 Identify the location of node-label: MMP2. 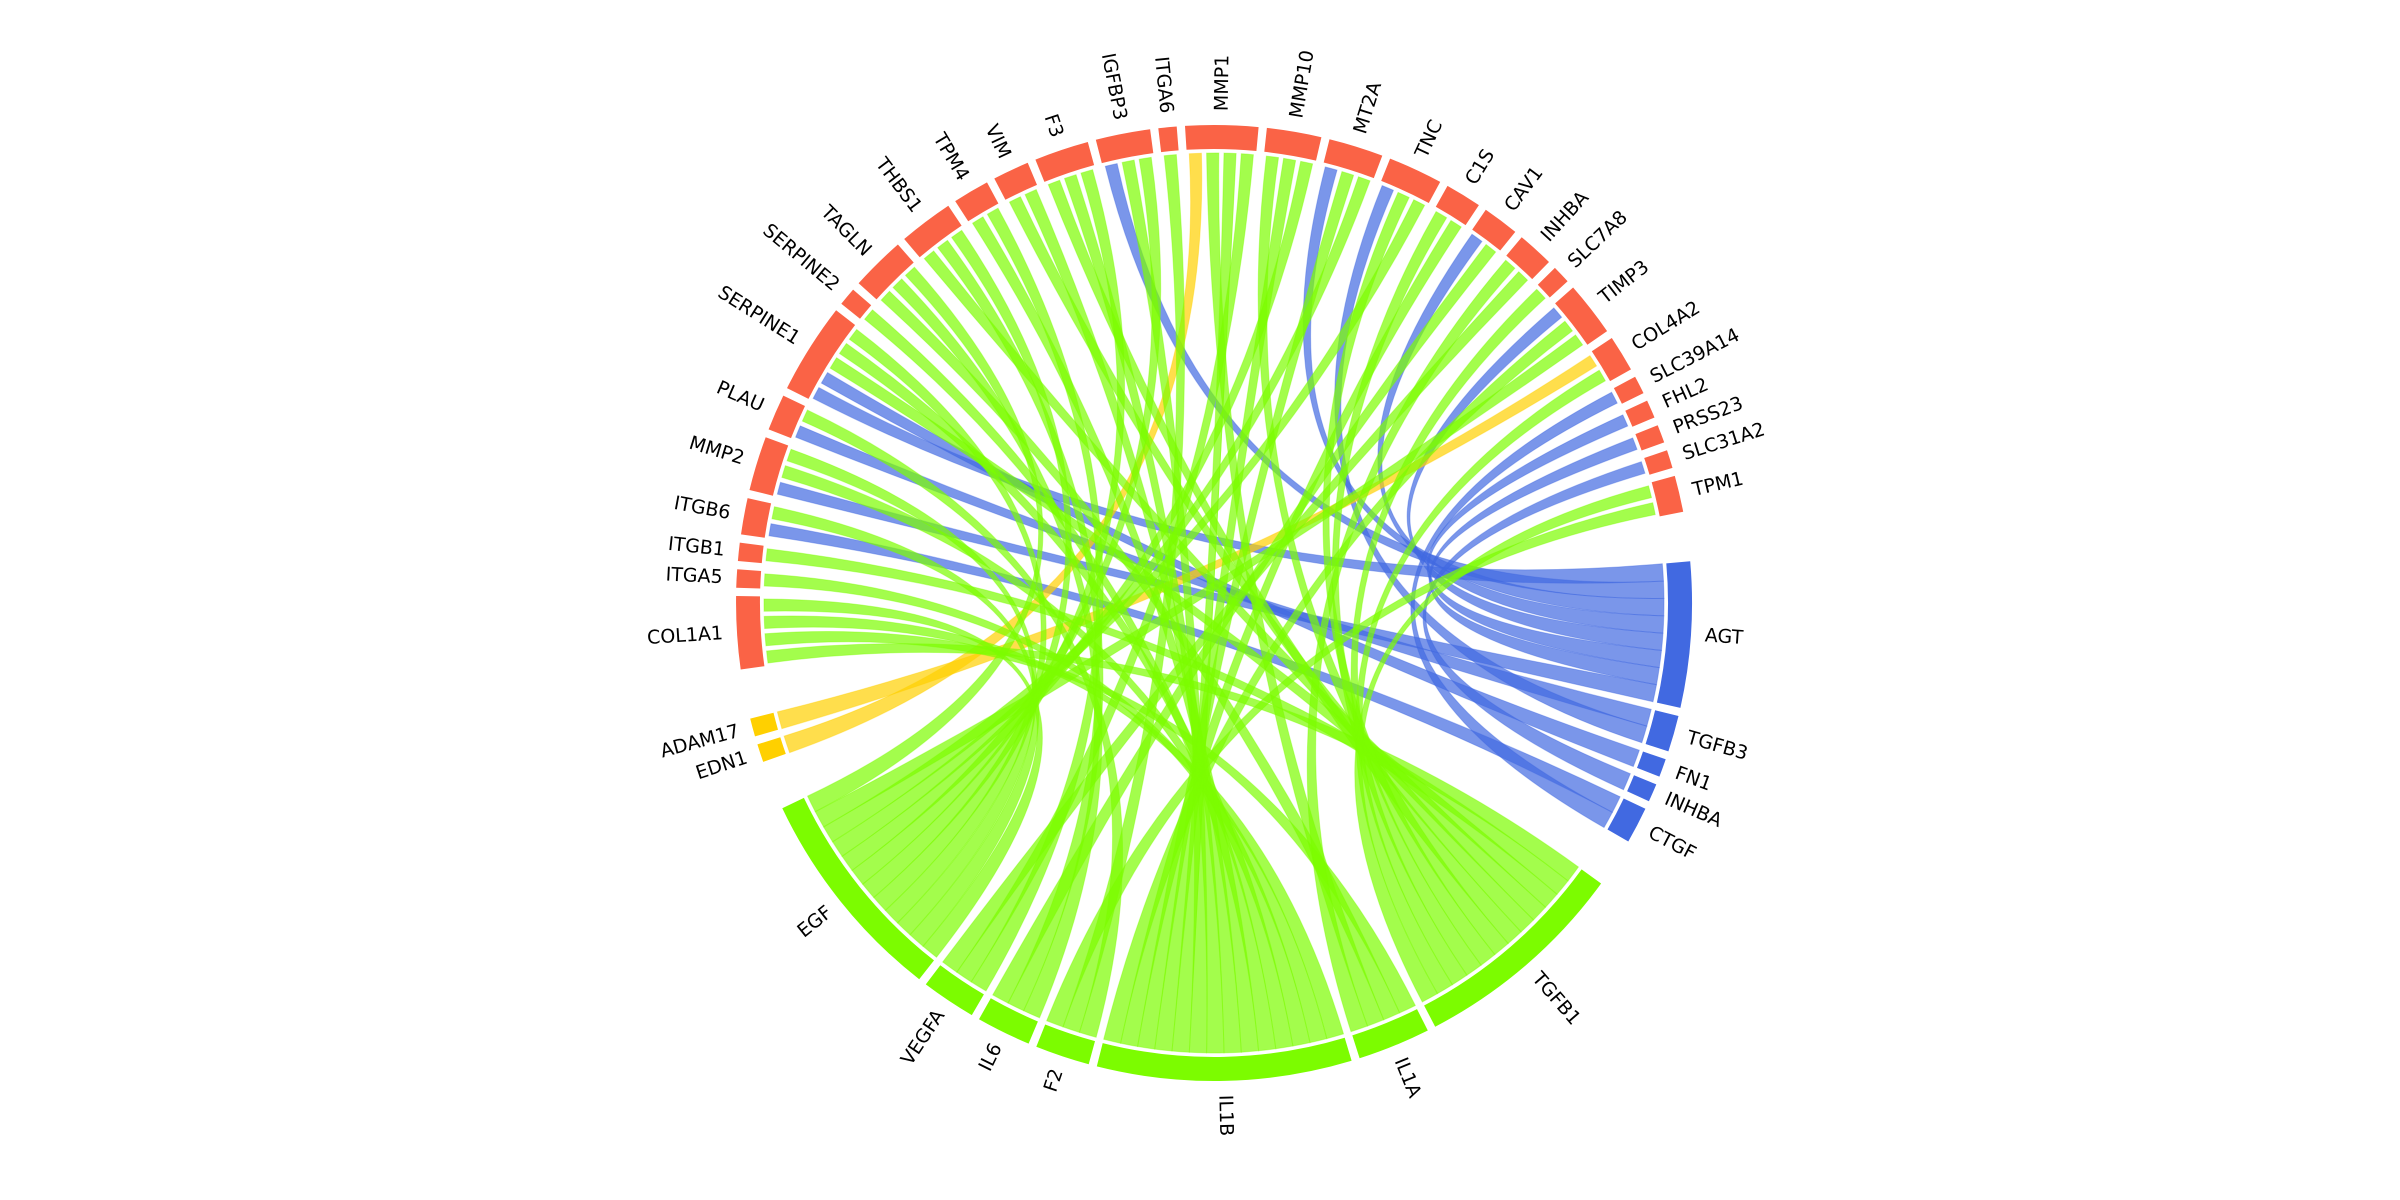
(717, 451).